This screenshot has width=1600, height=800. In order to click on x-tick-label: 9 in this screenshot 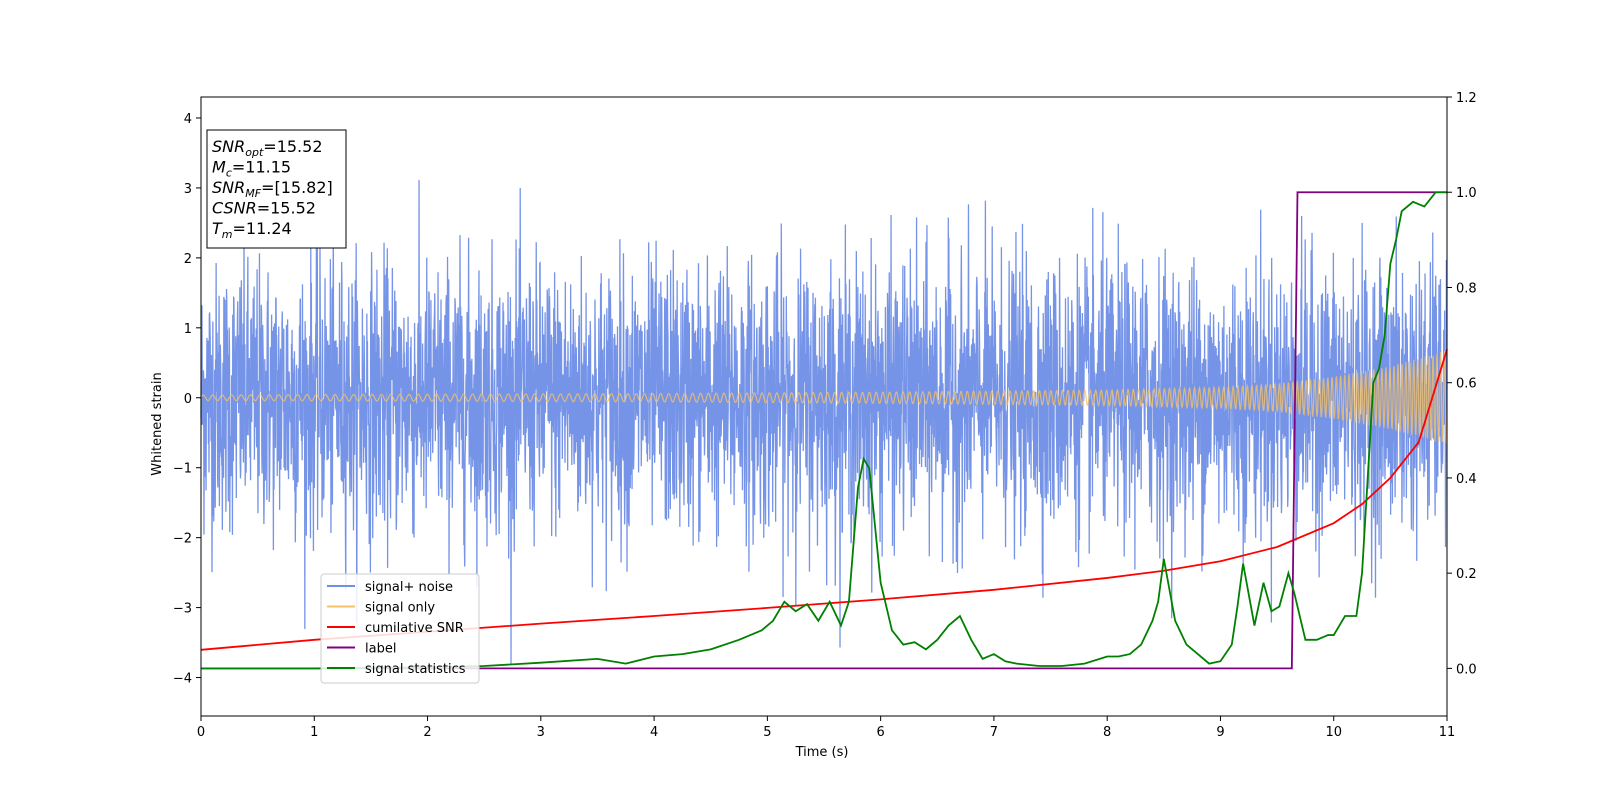, I will do `click(1220, 732)`.